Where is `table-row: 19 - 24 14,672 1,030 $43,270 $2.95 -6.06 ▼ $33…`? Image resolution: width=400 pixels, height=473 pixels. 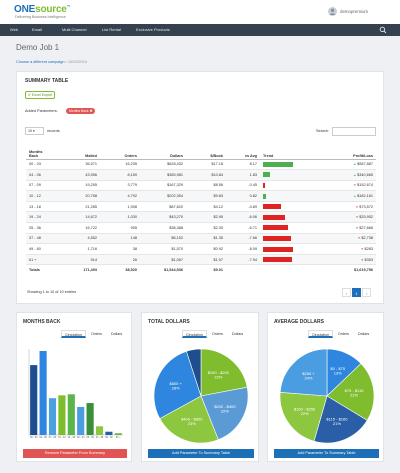 table-row: 19 - 24 14,672 1,030 $43,270 $2.95 -6.06 ▼ $33… is located at coordinates (201, 217).